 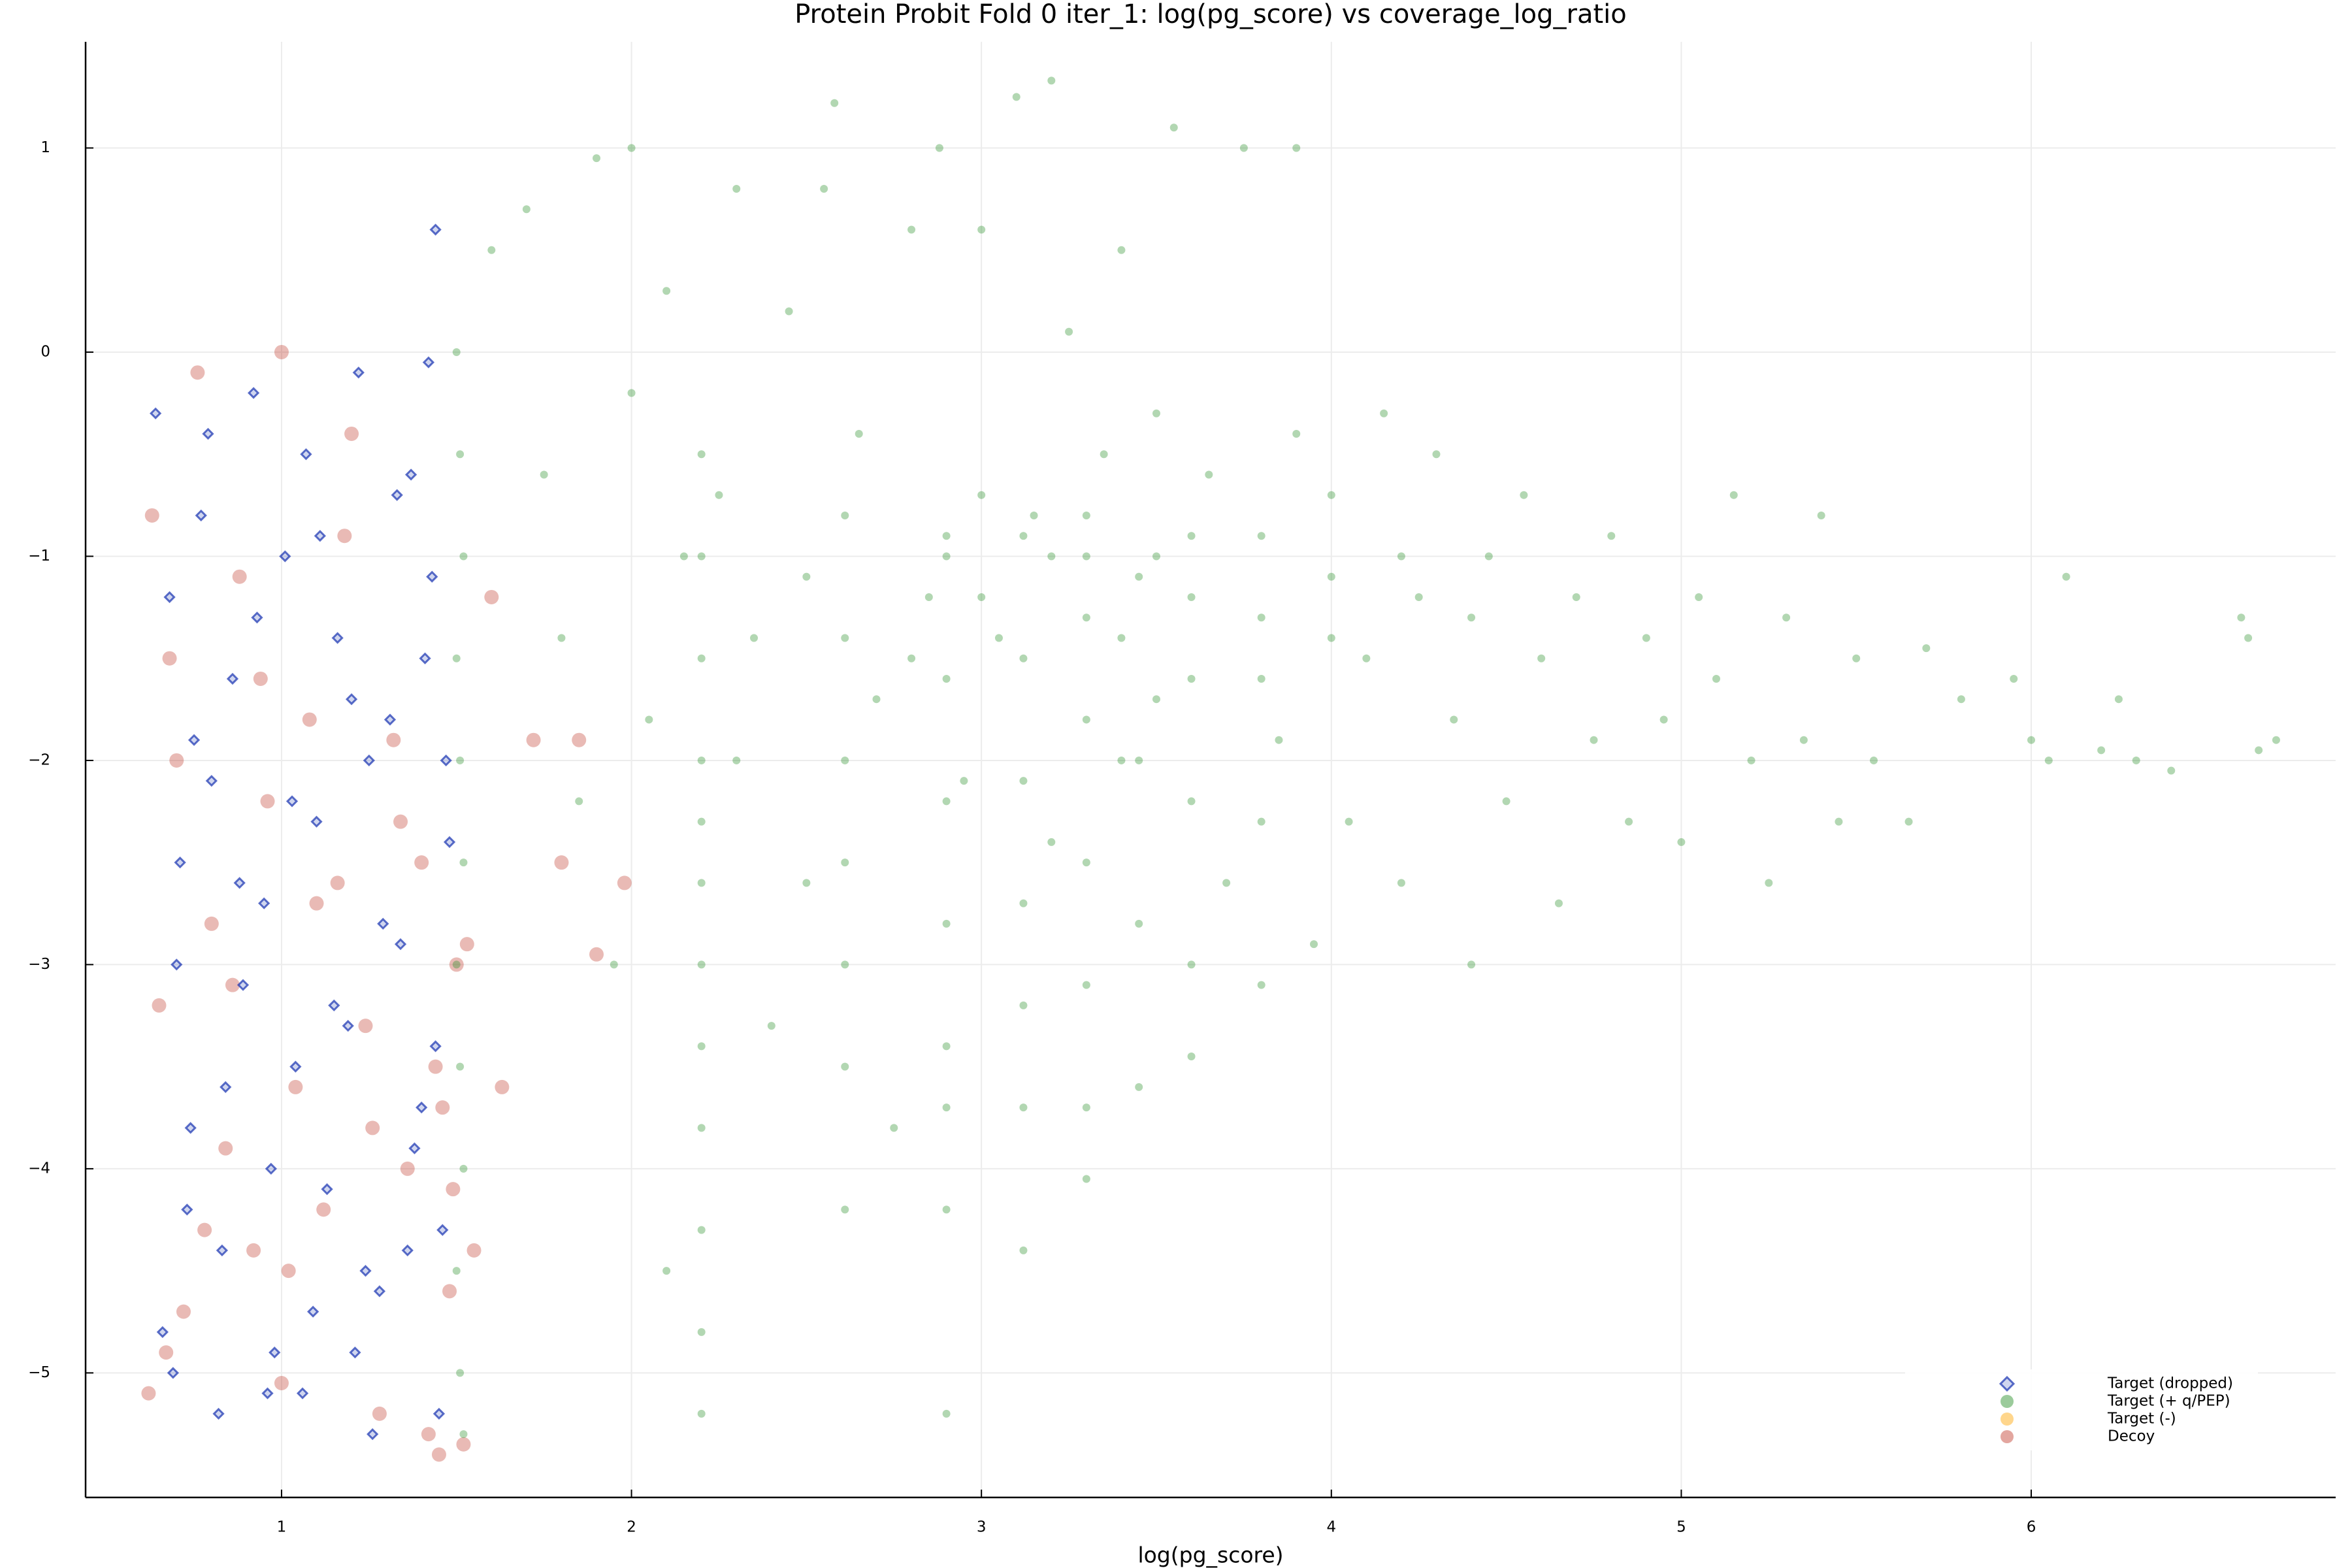 What do you see at coordinates (2170, 1383) in the screenshot?
I see `legend-label: Target (dropped)` at bounding box center [2170, 1383].